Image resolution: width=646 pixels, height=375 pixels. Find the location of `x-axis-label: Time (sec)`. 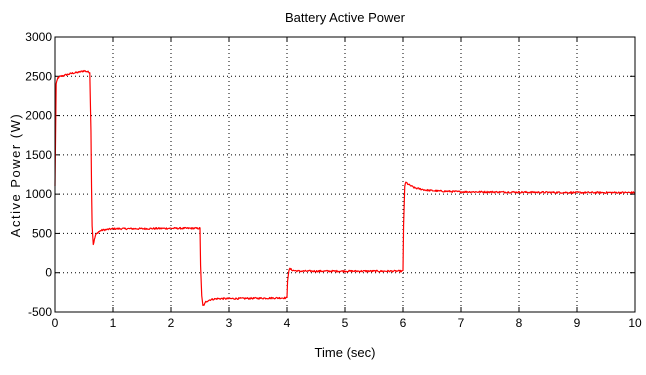

x-axis-label: Time (sec) is located at coordinates (345, 352).